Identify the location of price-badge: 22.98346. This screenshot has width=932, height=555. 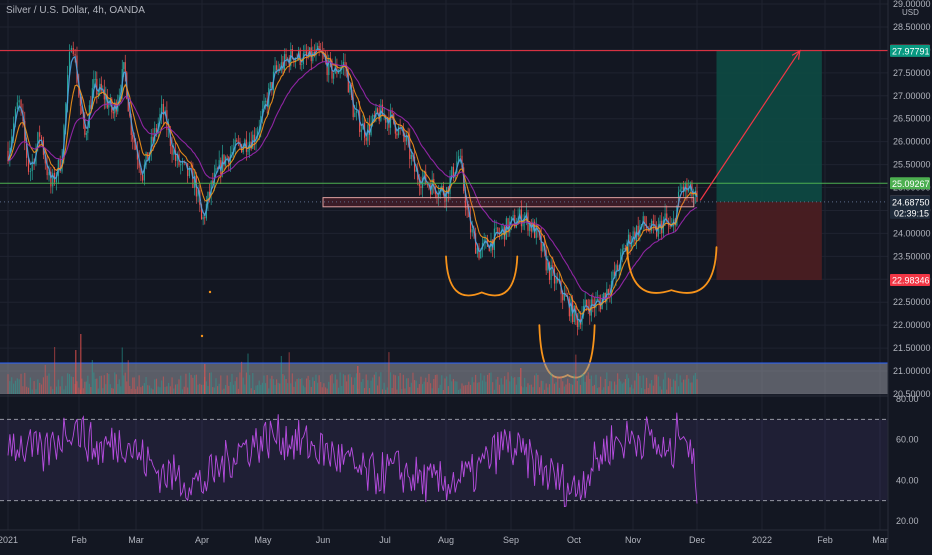
(910, 280).